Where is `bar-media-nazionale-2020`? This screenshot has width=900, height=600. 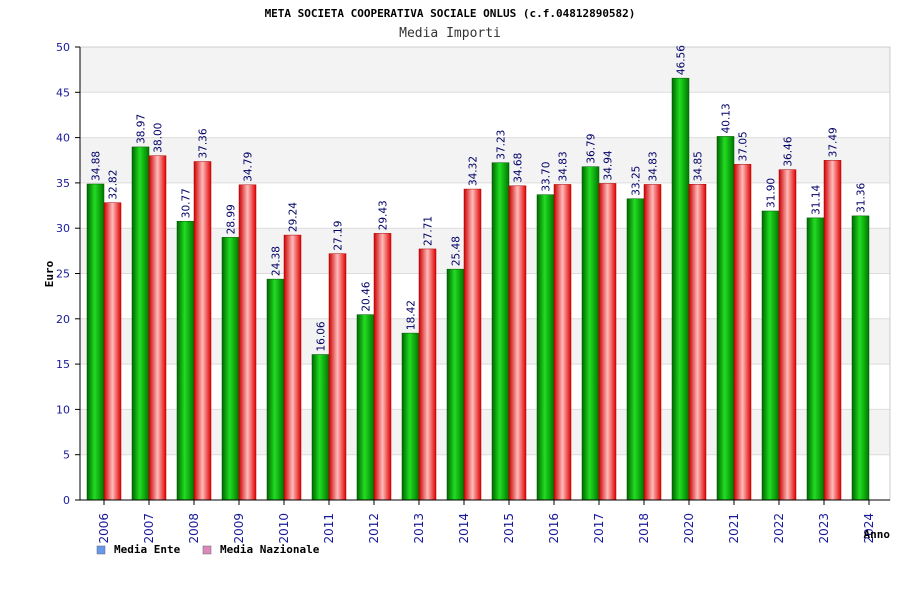
bar-media-nazionale-2020 is located at coordinates (697, 342).